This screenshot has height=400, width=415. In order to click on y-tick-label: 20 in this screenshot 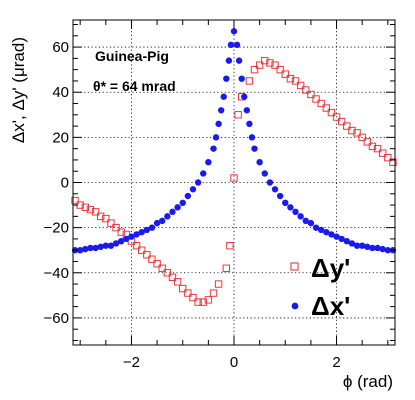, I will do `click(60, 137)`.